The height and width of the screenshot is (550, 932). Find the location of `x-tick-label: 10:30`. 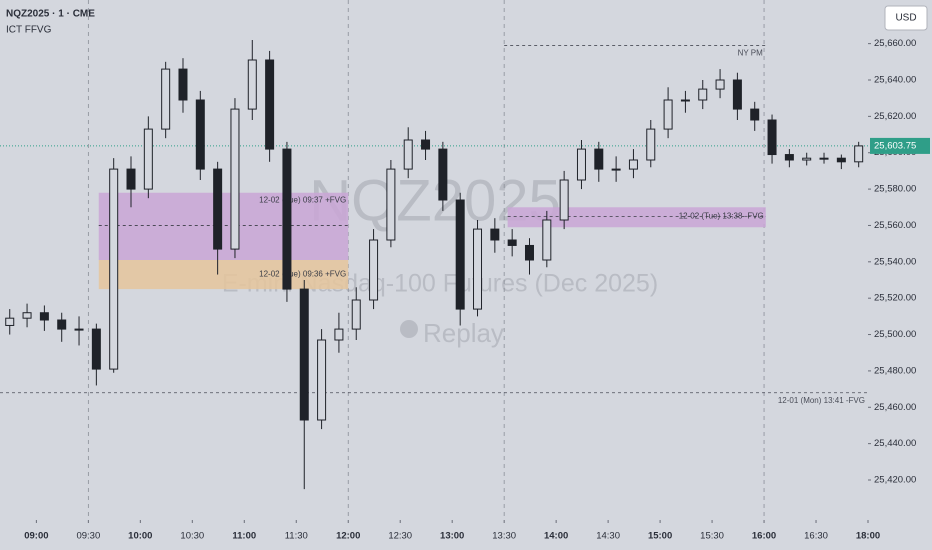

x-tick-label: 10:30 is located at coordinates (192, 536).